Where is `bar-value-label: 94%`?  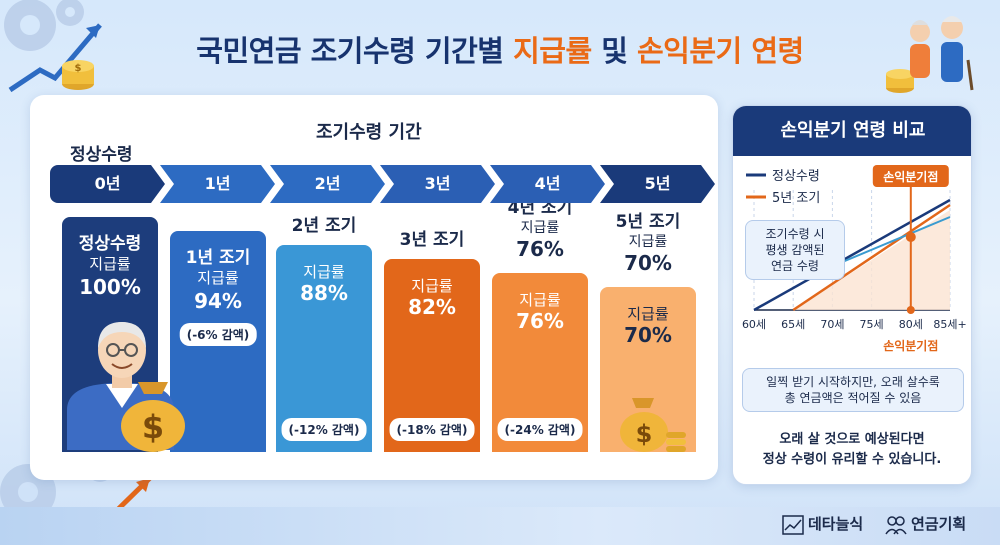
bar-value-label: 94% is located at coordinates (218, 301).